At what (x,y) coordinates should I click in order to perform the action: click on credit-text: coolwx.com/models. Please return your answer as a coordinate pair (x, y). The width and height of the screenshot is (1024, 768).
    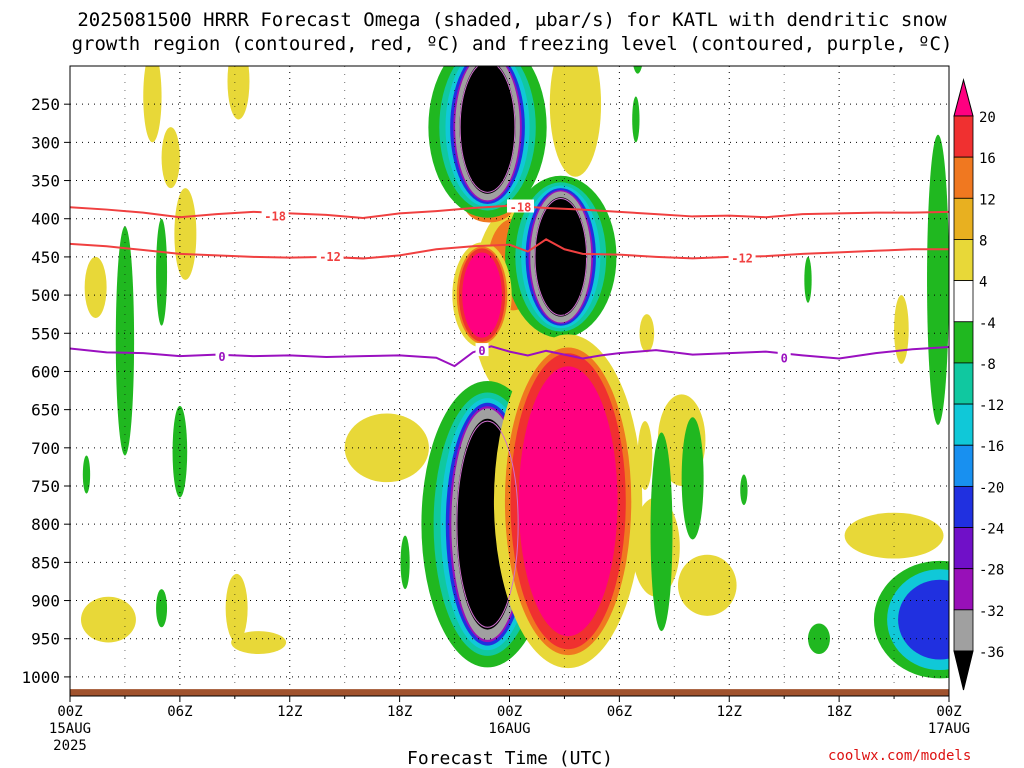
    Looking at the image, I should click on (900, 756).